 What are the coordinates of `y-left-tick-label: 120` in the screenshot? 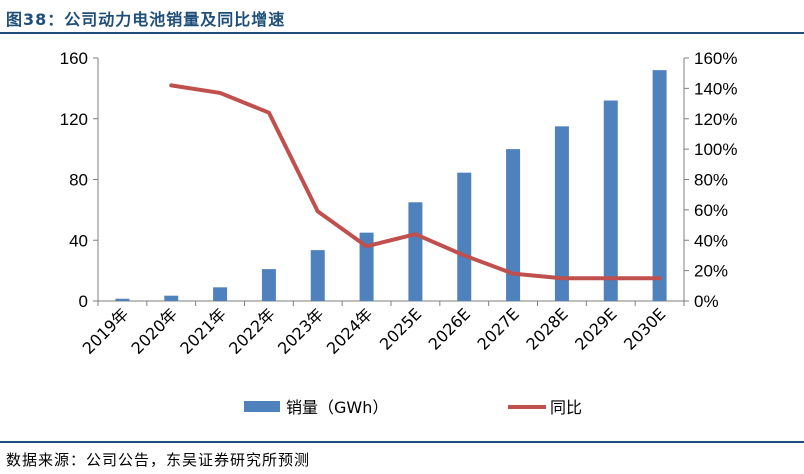 It's located at (74, 119).